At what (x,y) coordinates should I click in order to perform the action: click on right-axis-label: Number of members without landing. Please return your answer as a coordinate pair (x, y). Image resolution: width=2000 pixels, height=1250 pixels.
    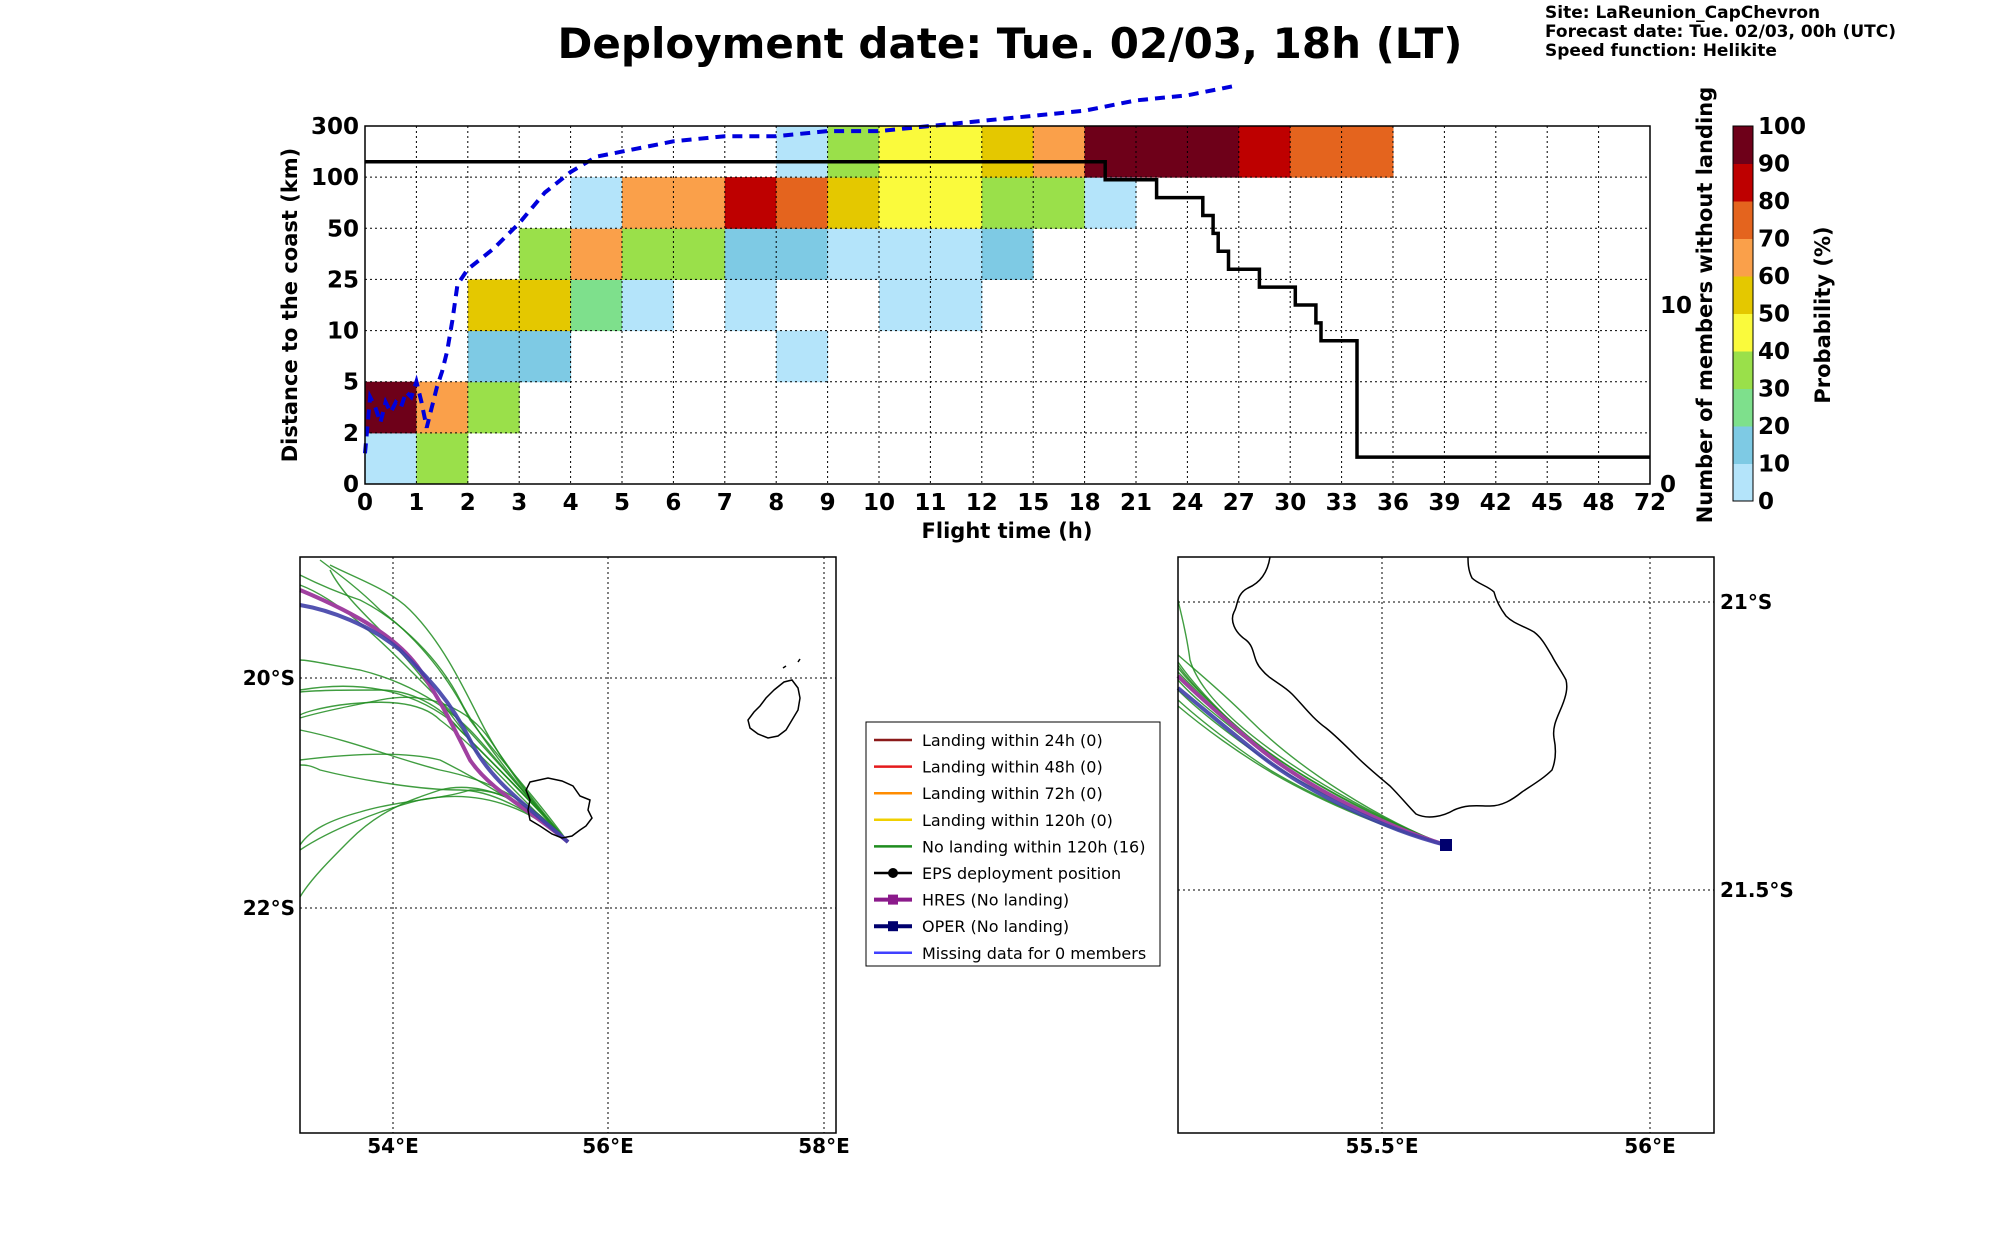
    Looking at the image, I should click on (1705, 305).